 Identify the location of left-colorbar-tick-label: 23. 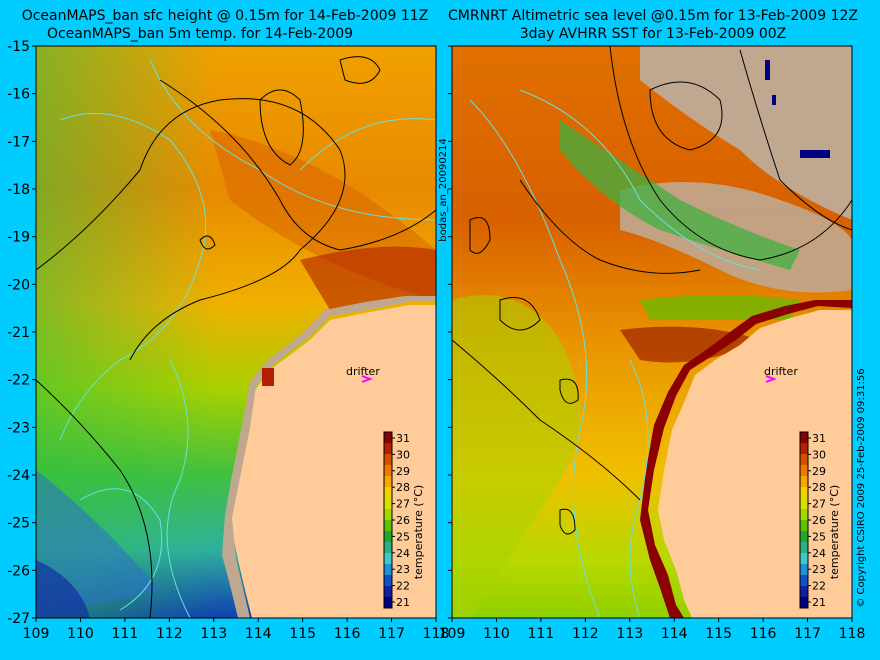
(403, 569).